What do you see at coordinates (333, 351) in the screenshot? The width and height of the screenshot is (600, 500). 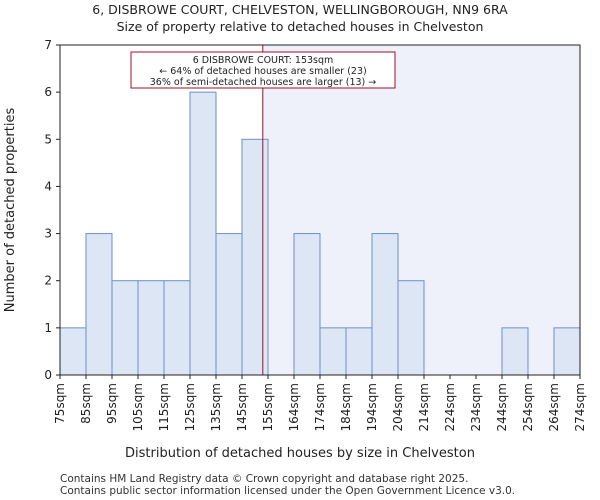 I see `bar-174sqm` at bounding box center [333, 351].